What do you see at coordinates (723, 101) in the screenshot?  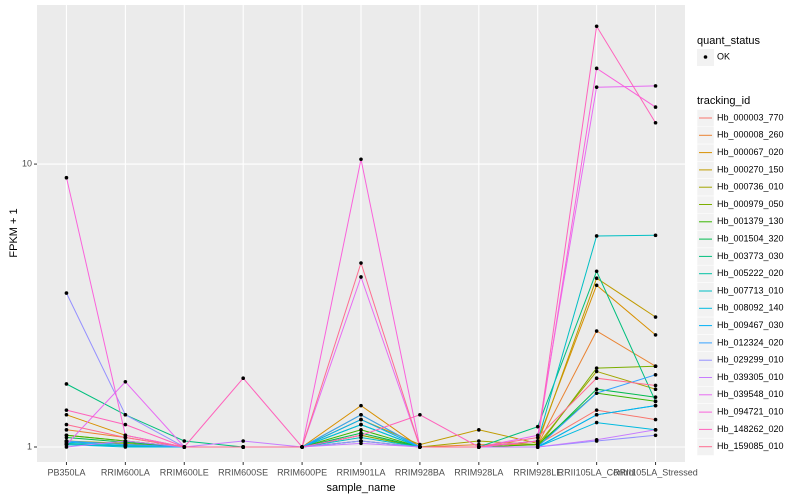 I see `legend-title: tracking_id` at bounding box center [723, 101].